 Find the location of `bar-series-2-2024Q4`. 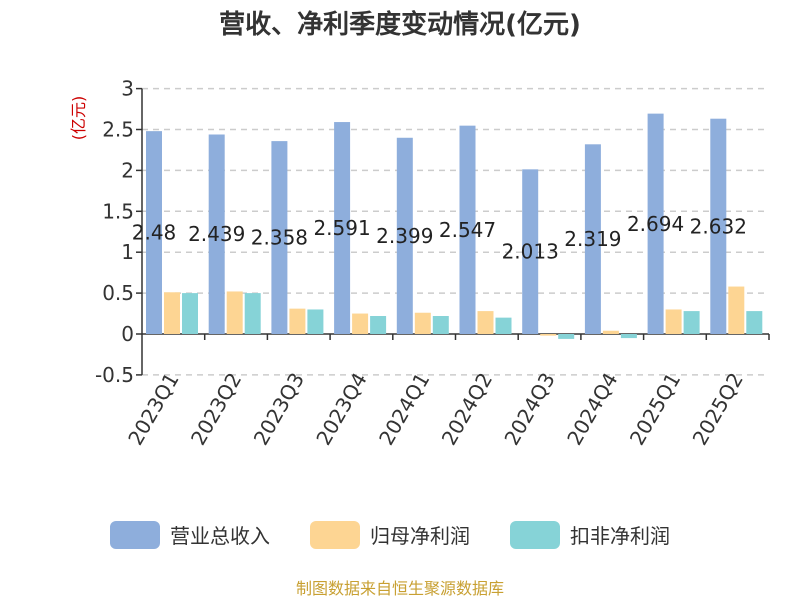

bar-series-2-2024Q4 is located at coordinates (628, 336).